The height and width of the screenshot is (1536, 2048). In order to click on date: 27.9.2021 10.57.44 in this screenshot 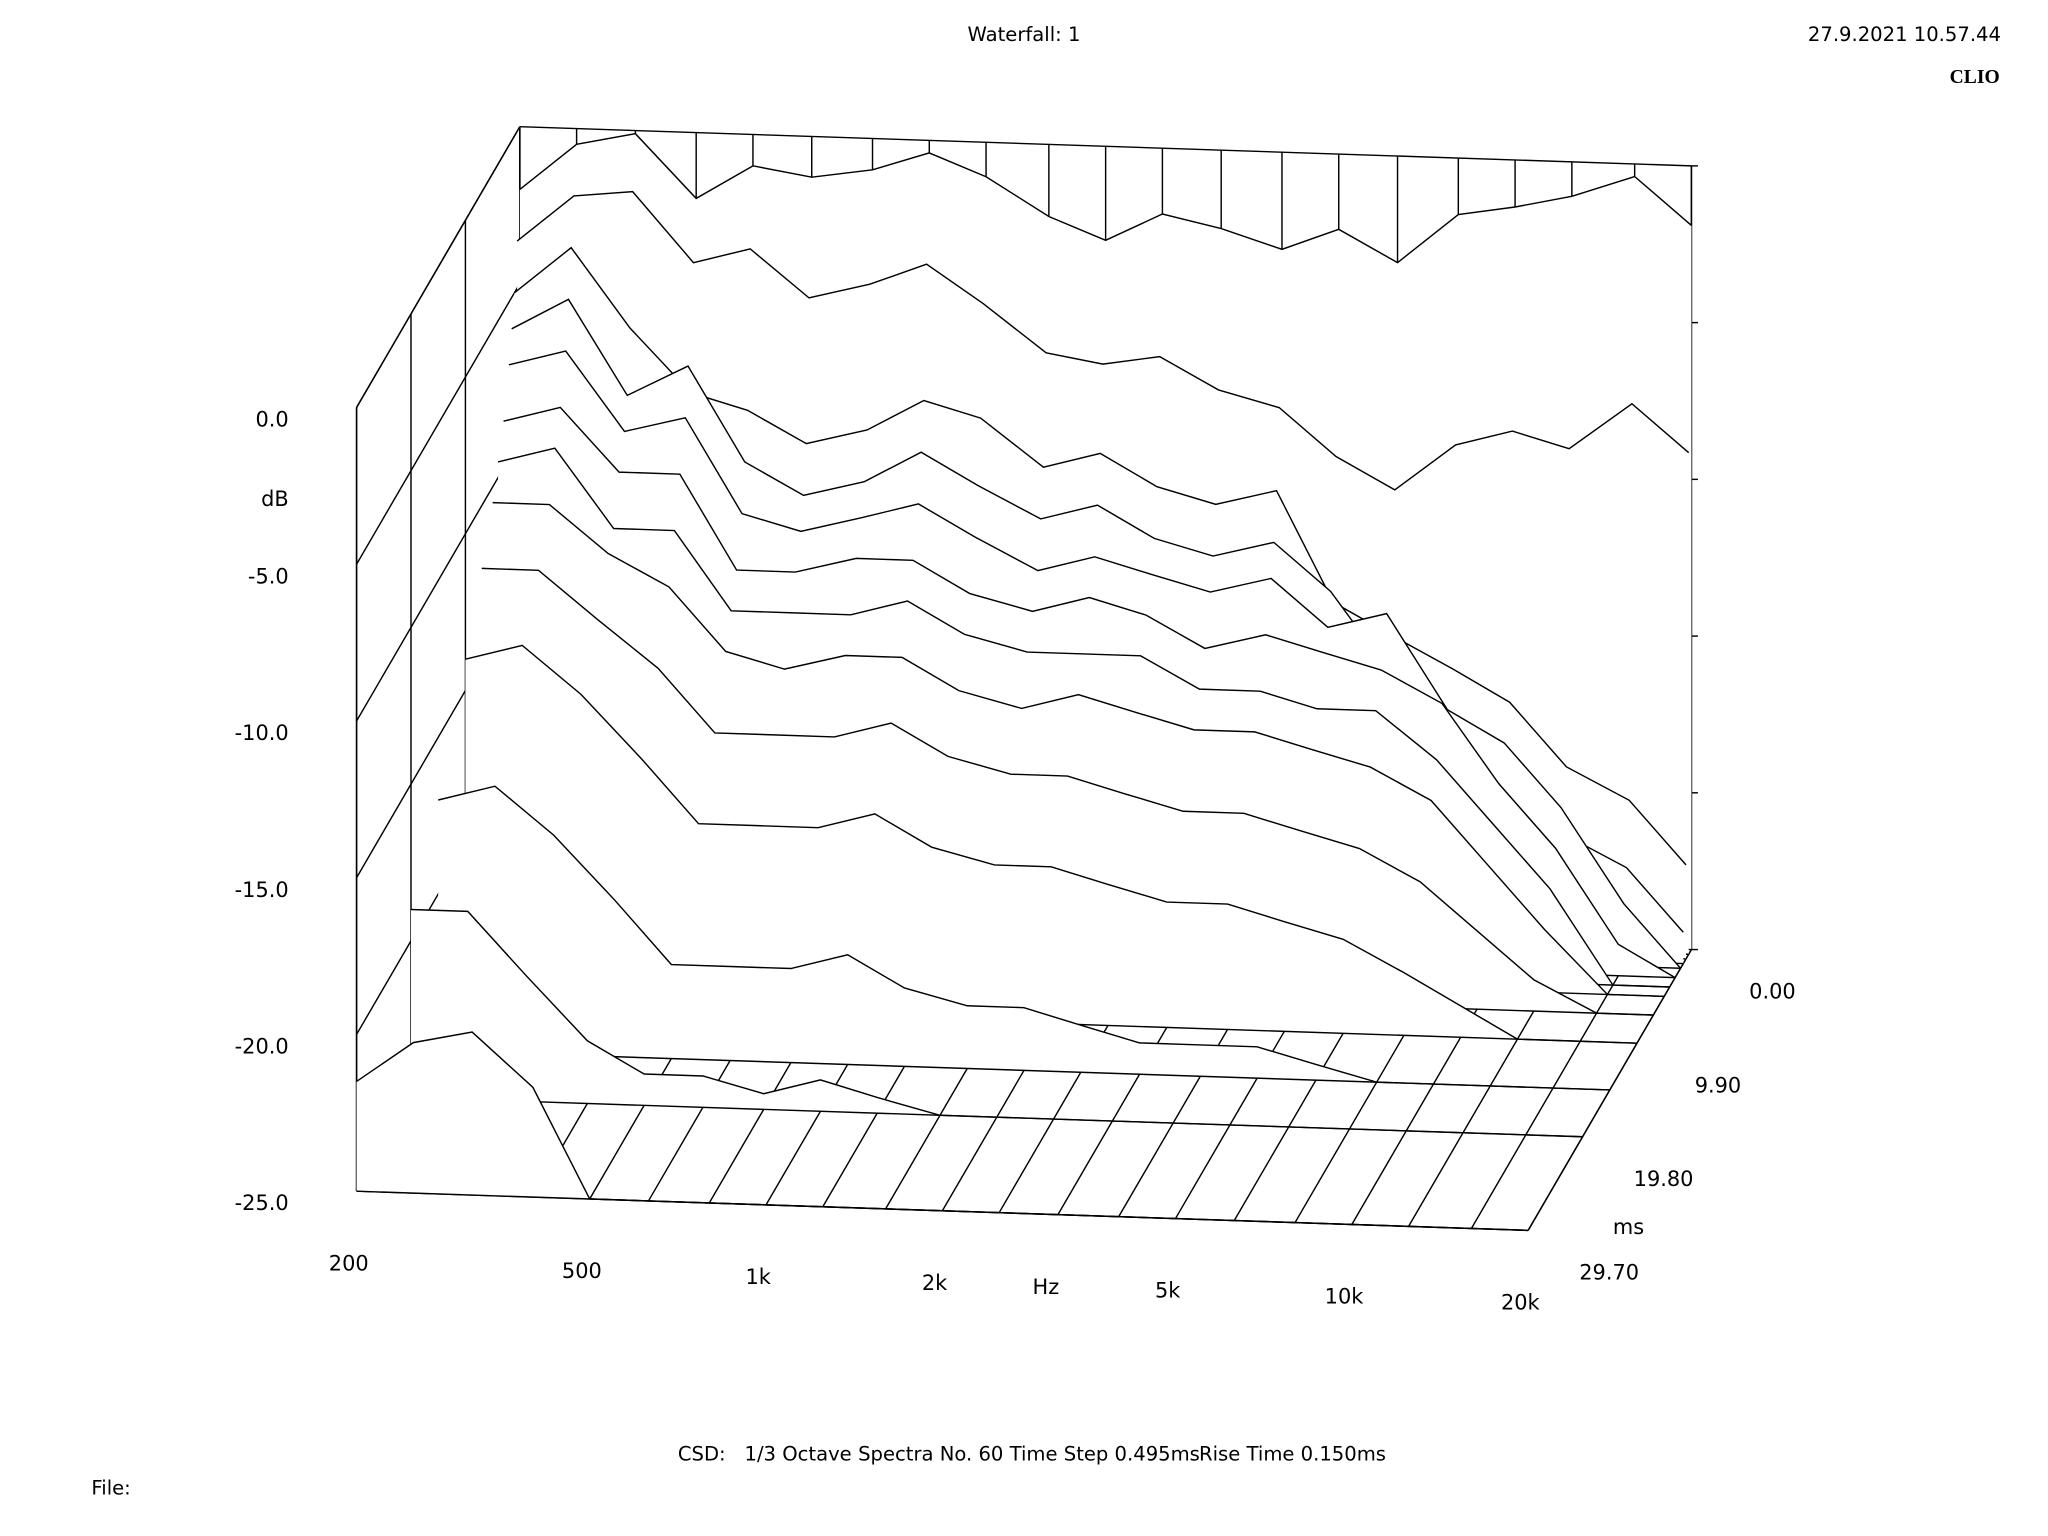, I will do `click(1904, 34)`.